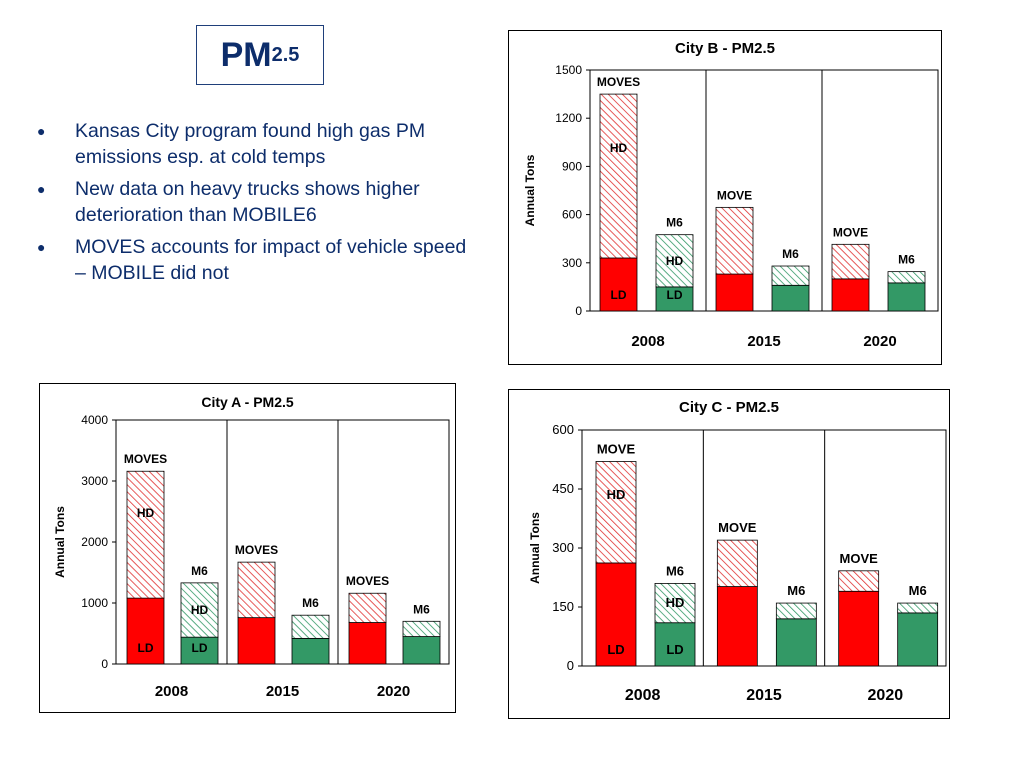  What do you see at coordinates (94, 542) in the screenshot?
I see `y-tick-label: 2000` at bounding box center [94, 542].